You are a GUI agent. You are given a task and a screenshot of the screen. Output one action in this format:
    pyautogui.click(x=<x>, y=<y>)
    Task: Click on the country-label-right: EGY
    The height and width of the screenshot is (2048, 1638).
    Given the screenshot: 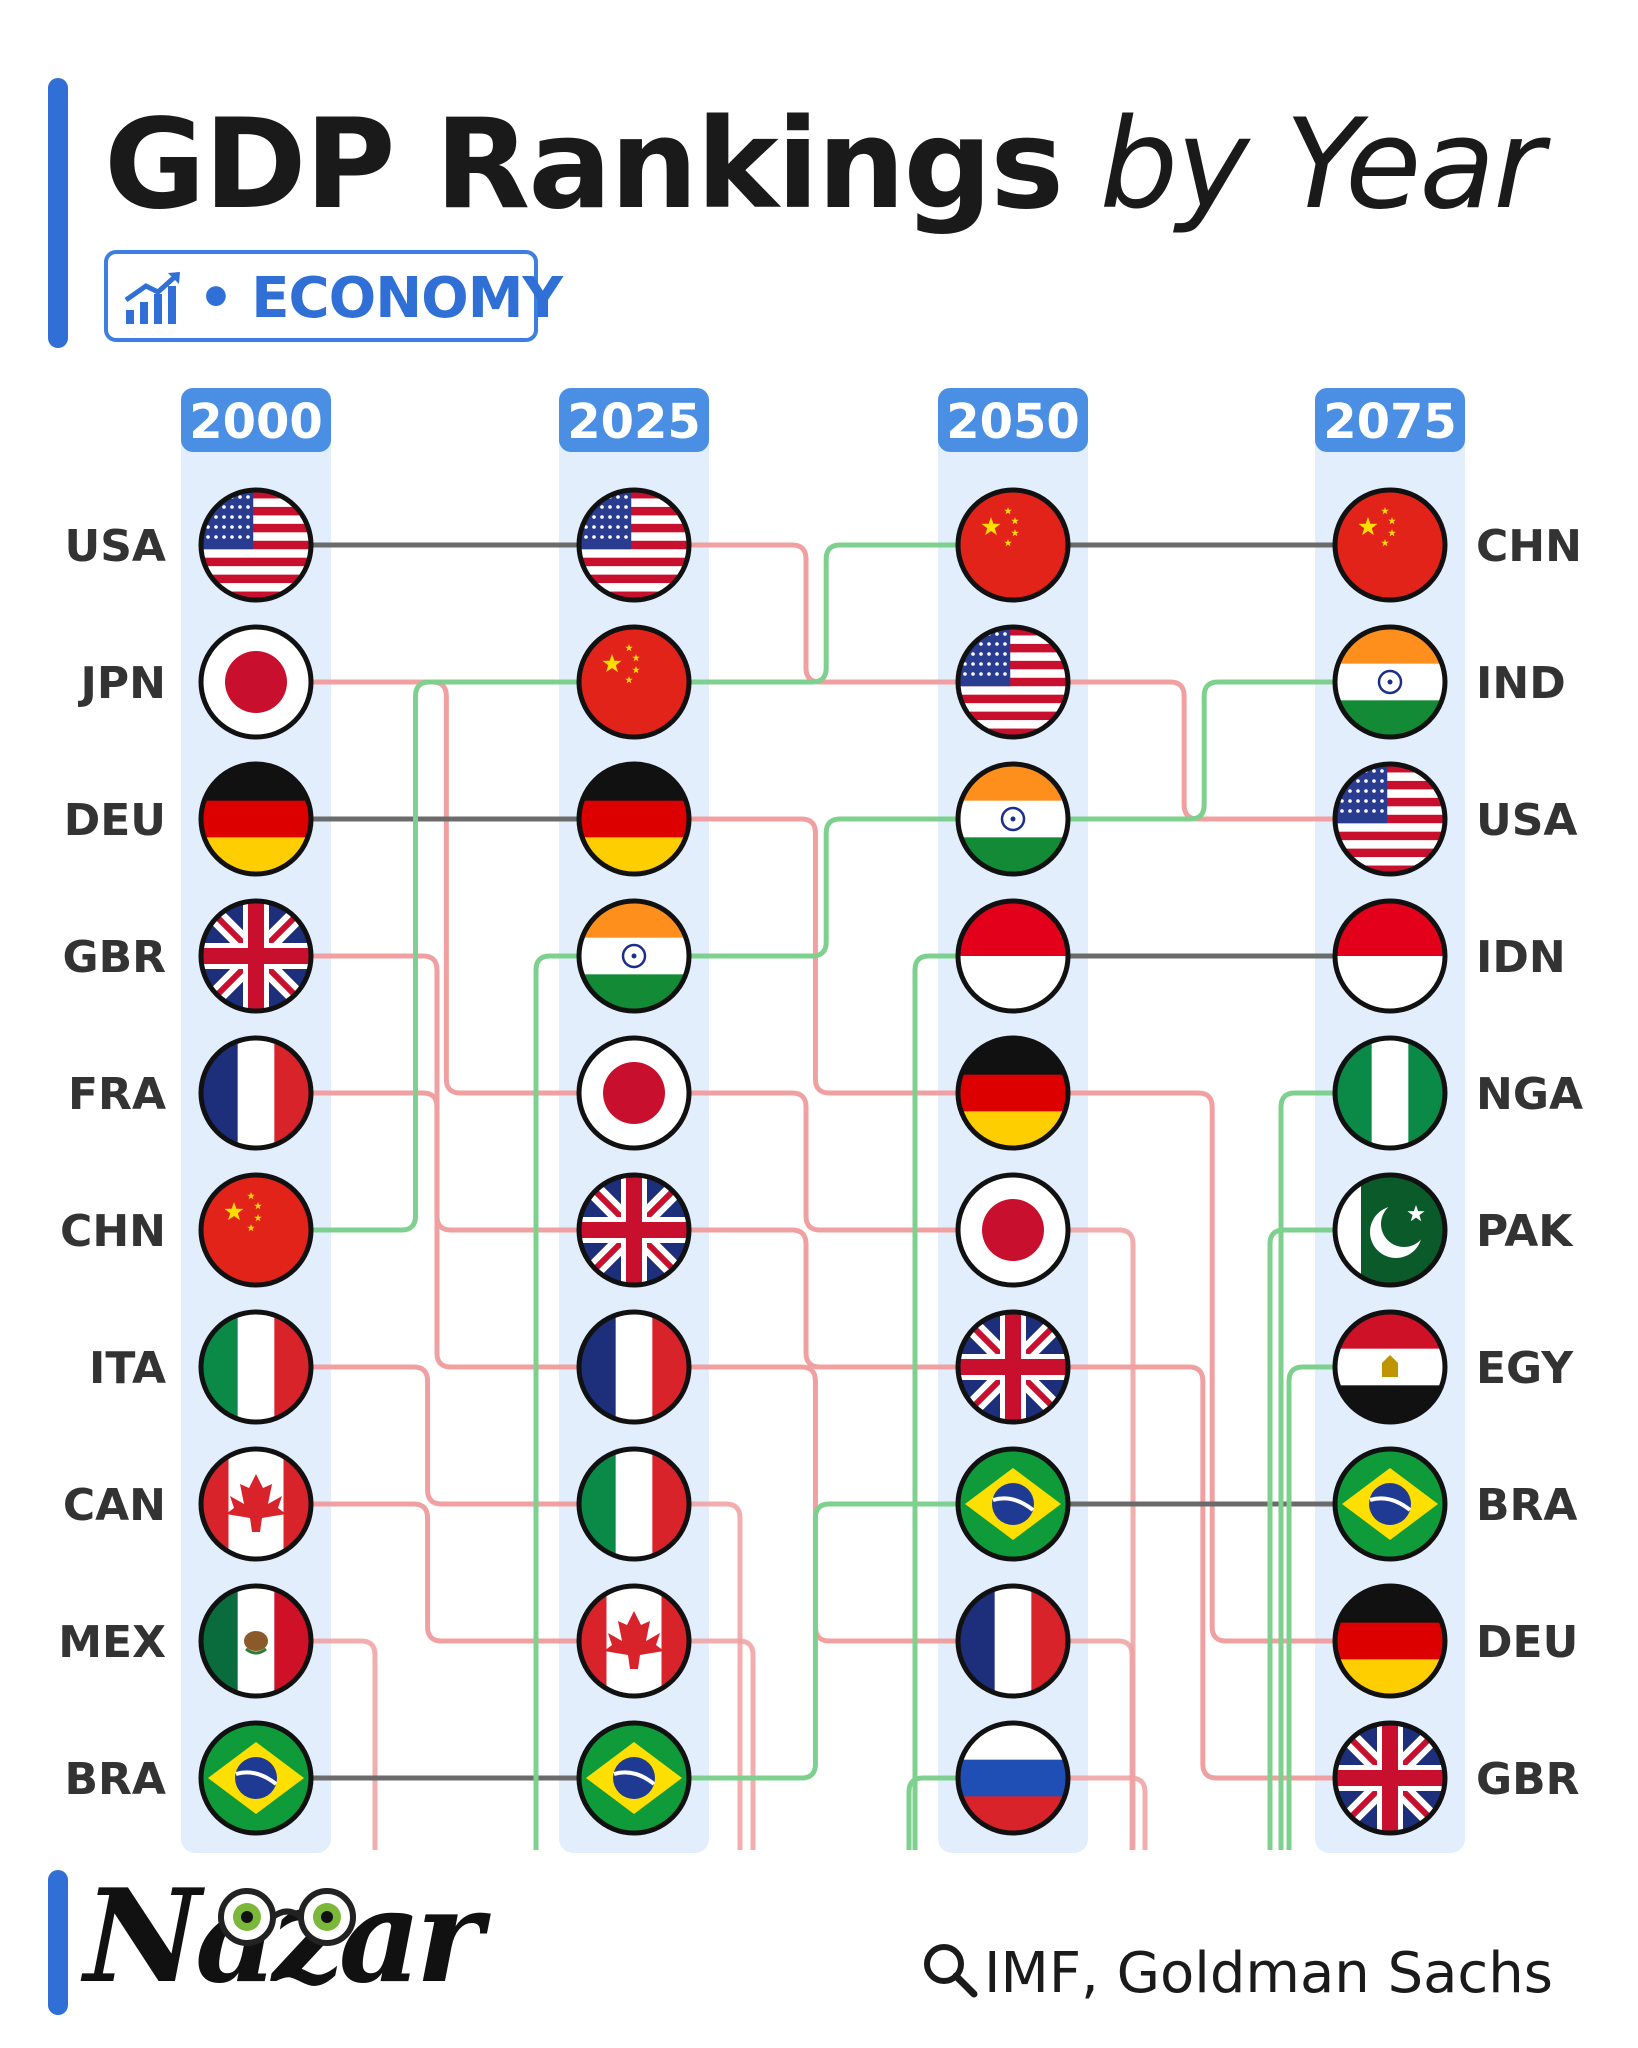 What is the action you would take?
    pyautogui.click(x=1525, y=1368)
    